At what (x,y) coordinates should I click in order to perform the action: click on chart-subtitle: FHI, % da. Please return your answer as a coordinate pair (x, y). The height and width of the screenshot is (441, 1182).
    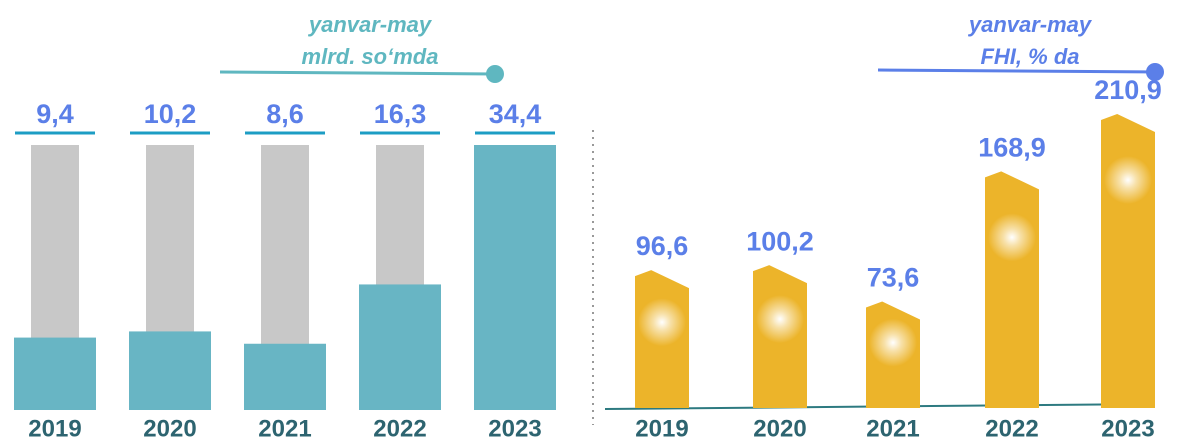
    Looking at the image, I should click on (1029, 56).